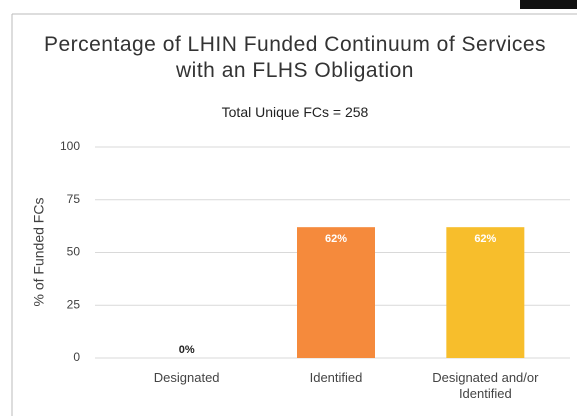 This screenshot has width=577, height=416. Describe the element at coordinates (186, 377) in the screenshot. I see `x-tick-label: Designated` at that location.